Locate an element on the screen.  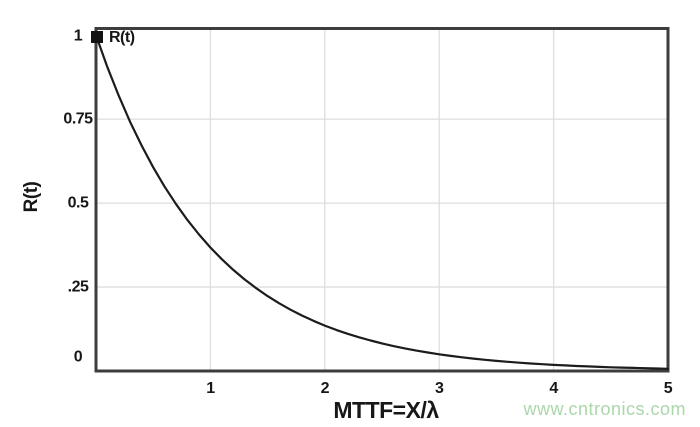
legend-label: R(t) is located at coordinates (122, 37).